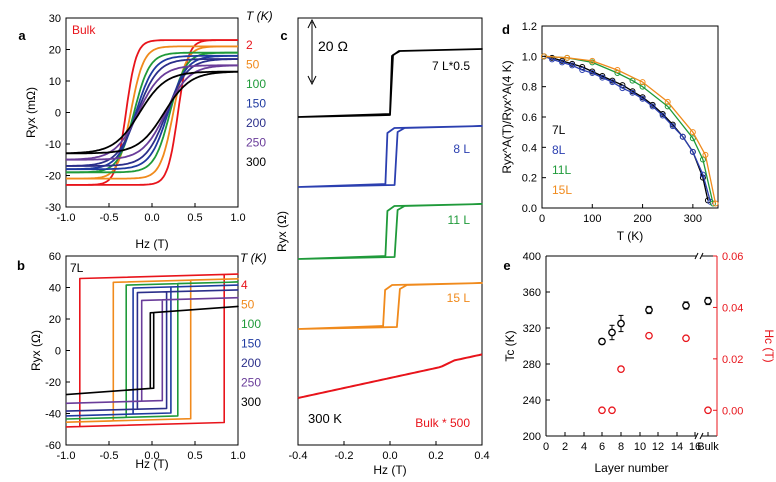 This screenshot has width=776, height=482. Describe the element at coordinates (283, 35) in the screenshot. I see `panel-letter: c` at that location.